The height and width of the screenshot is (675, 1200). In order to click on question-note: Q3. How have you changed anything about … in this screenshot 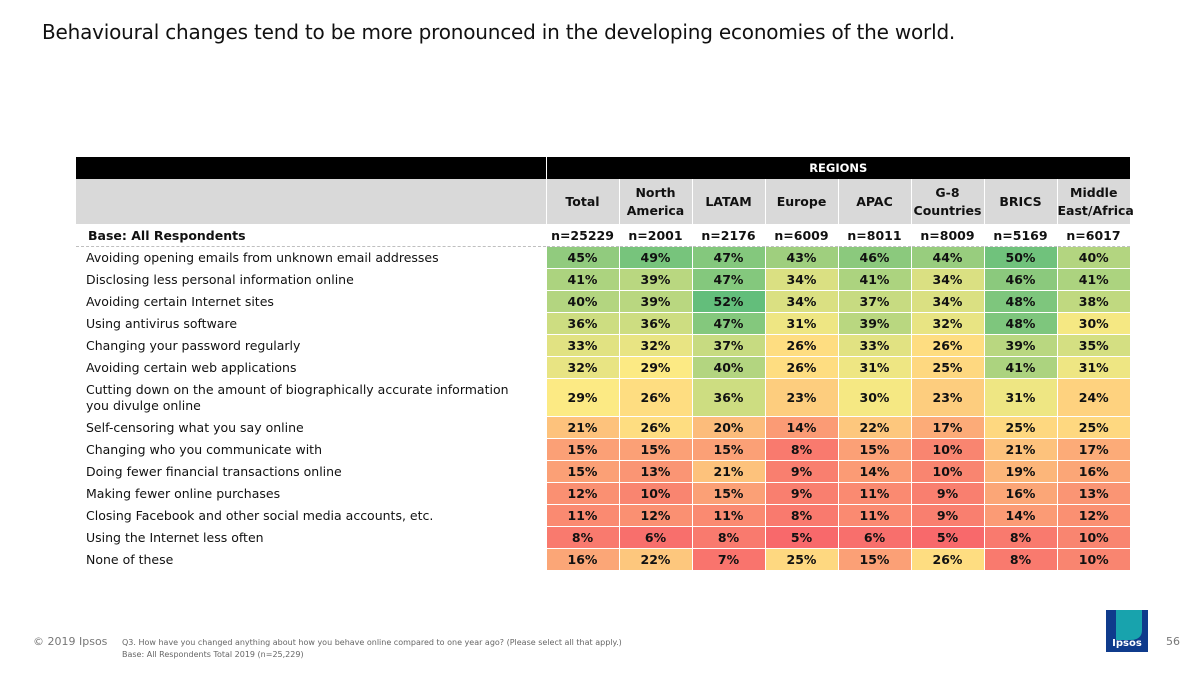, I will do `click(372, 642)`.